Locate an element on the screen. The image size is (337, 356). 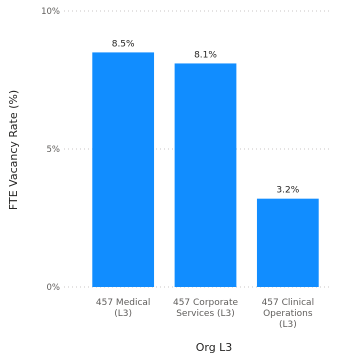
x-tick-label: 457 Clinical Operations (L3) is located at coordinates (288, 314).